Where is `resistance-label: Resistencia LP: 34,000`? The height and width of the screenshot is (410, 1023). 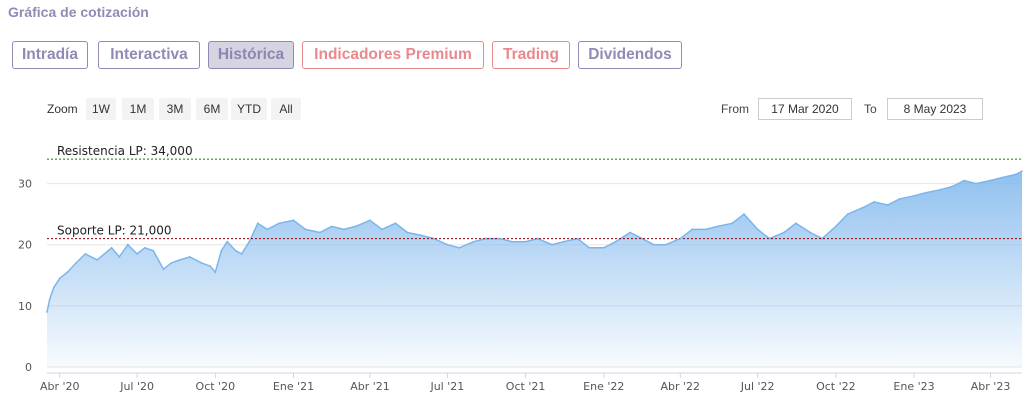 resistance-label: Resistencia LP: 34,000 is located at coordinates (125, 151).